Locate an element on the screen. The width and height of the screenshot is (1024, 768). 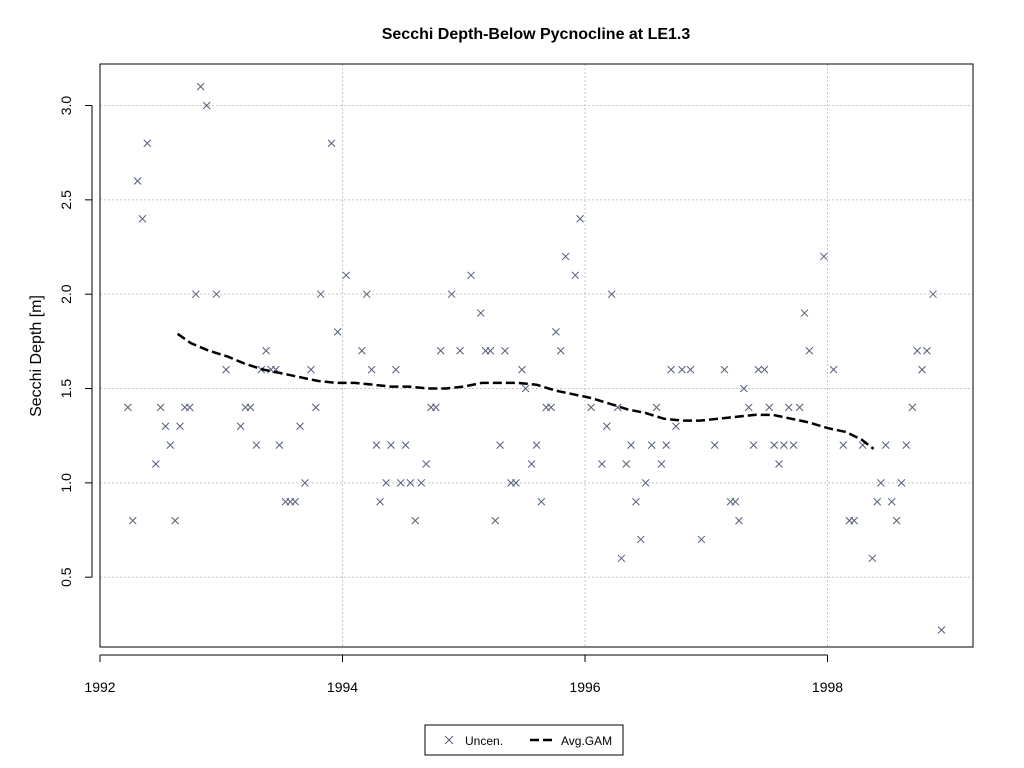
y-tick-label: 3.0 is located at coordinates (66, 106).